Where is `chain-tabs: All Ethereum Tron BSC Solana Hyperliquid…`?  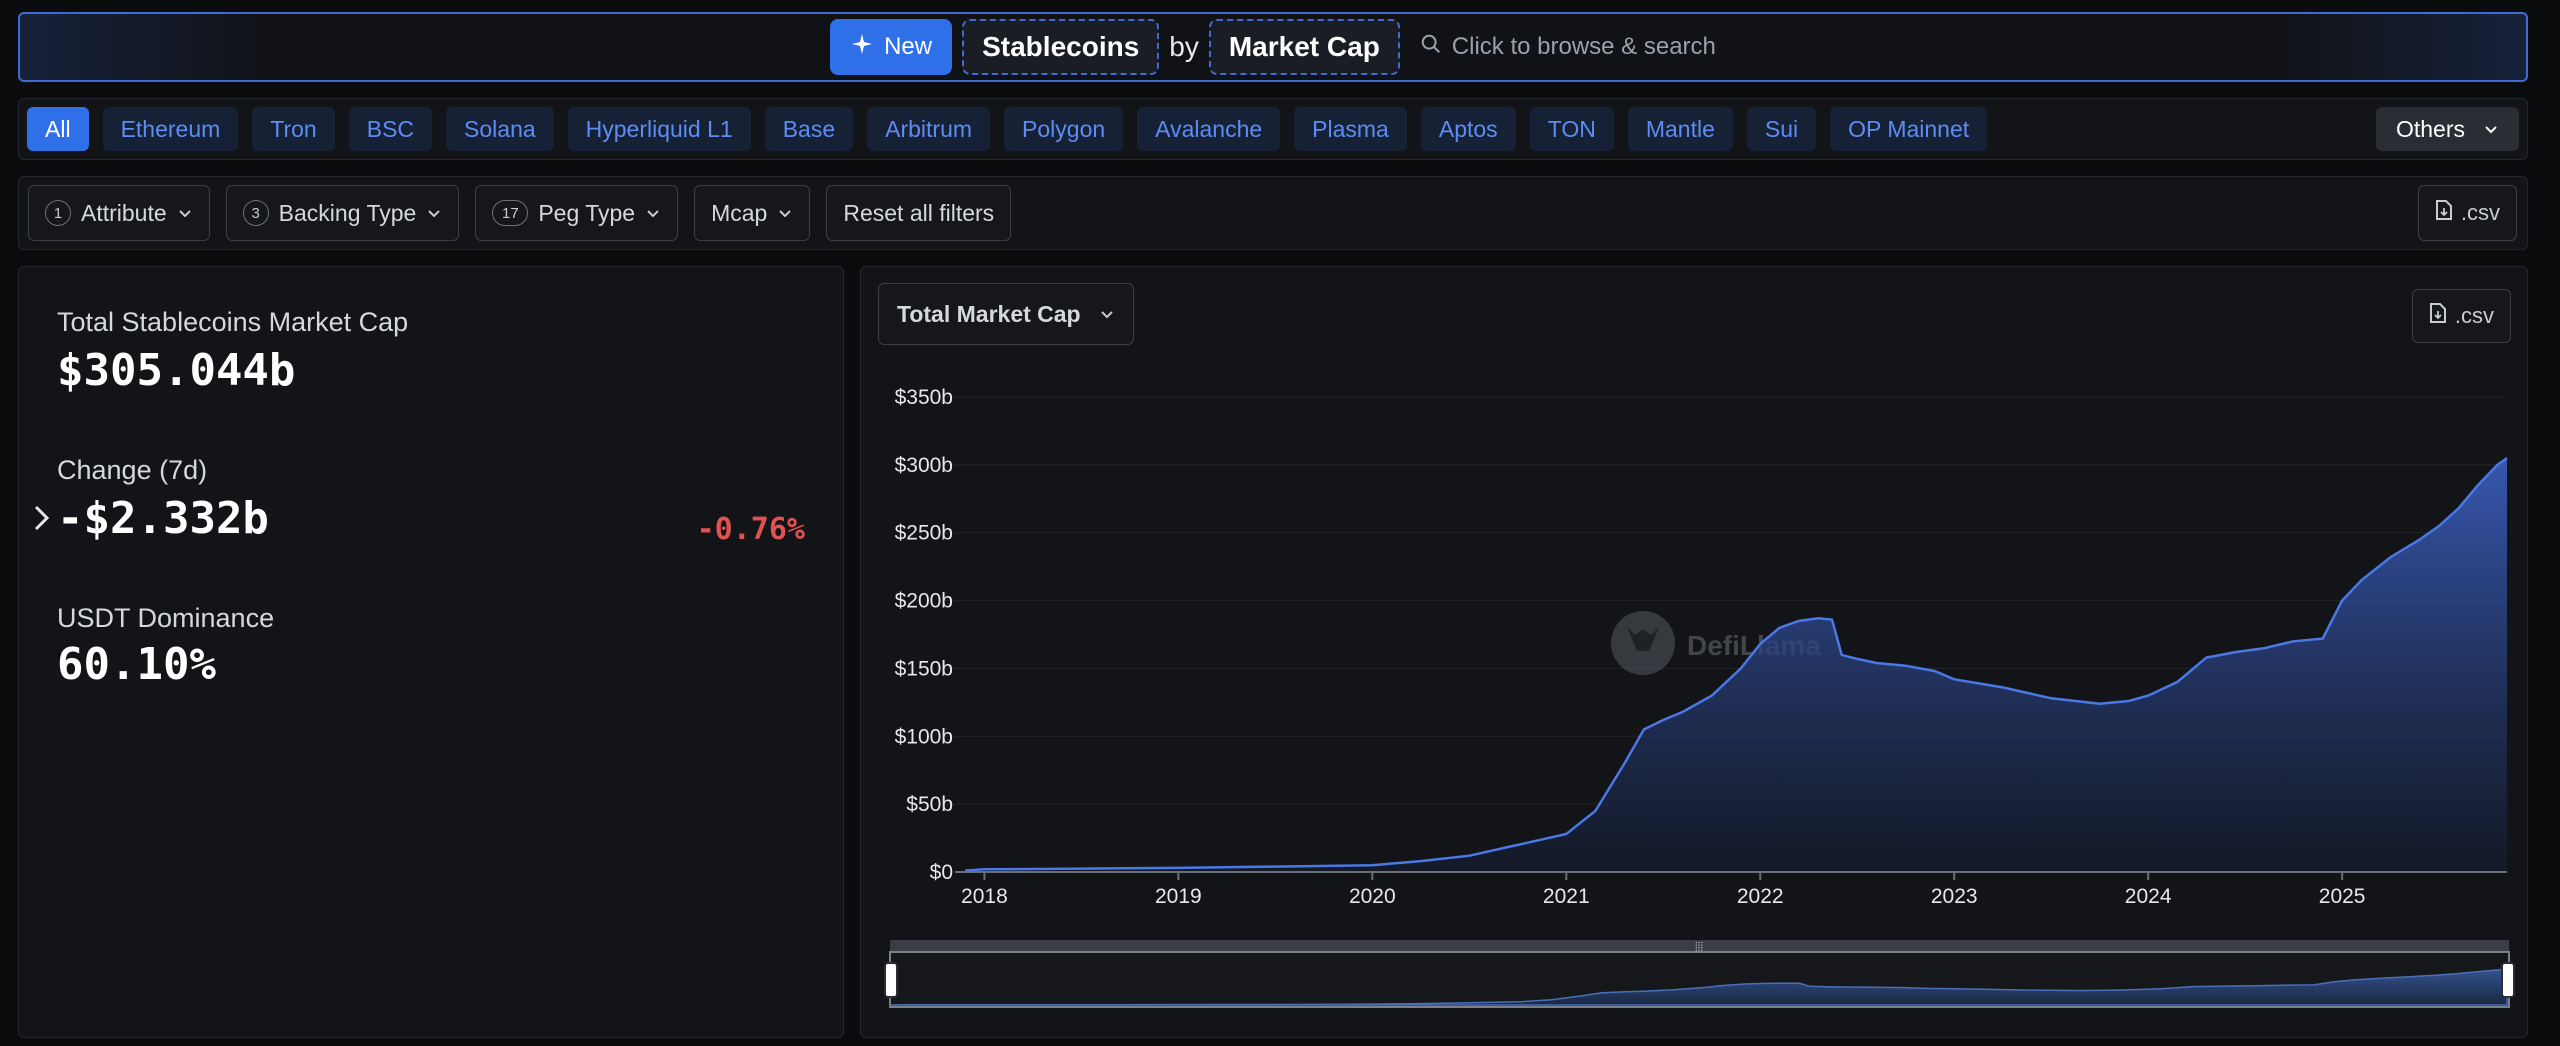
chain-tabs: All Ethereum Tron BSC Solana Hyperliquid… is located at coordinates (1273, 129).